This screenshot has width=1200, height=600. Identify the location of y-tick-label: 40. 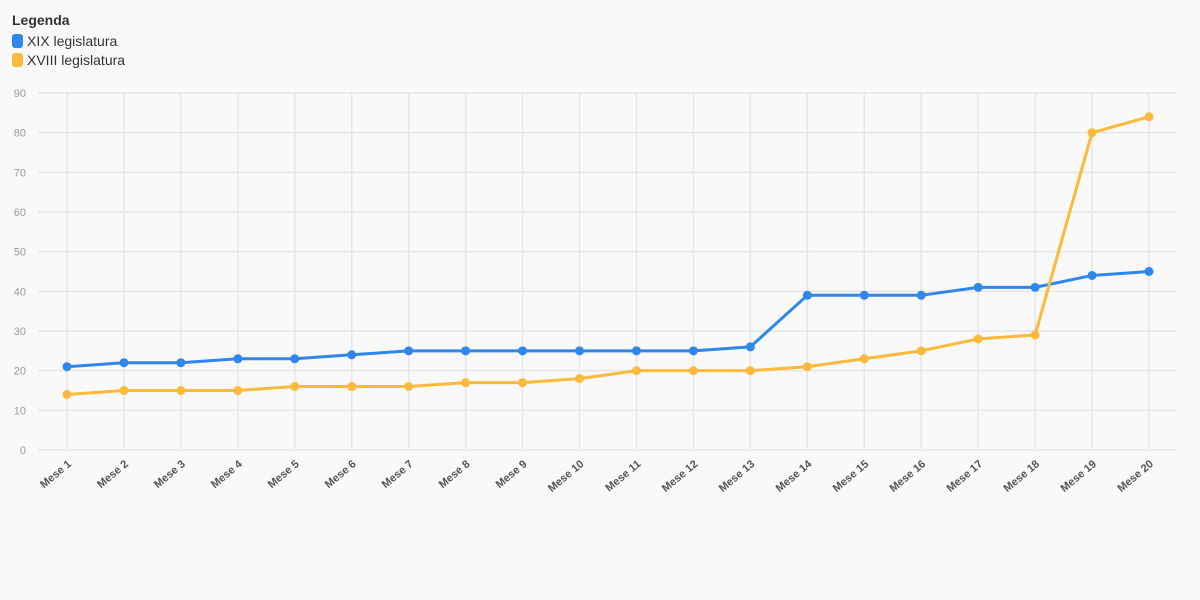
(20, 292).